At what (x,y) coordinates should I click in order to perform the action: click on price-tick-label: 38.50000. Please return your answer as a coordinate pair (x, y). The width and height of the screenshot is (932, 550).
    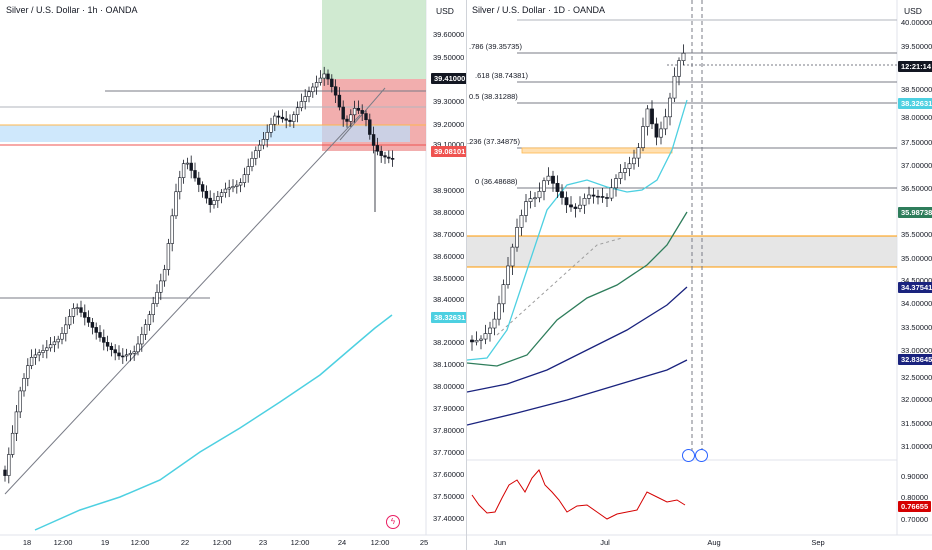
    Looking at the image, I should click on (448, 278).